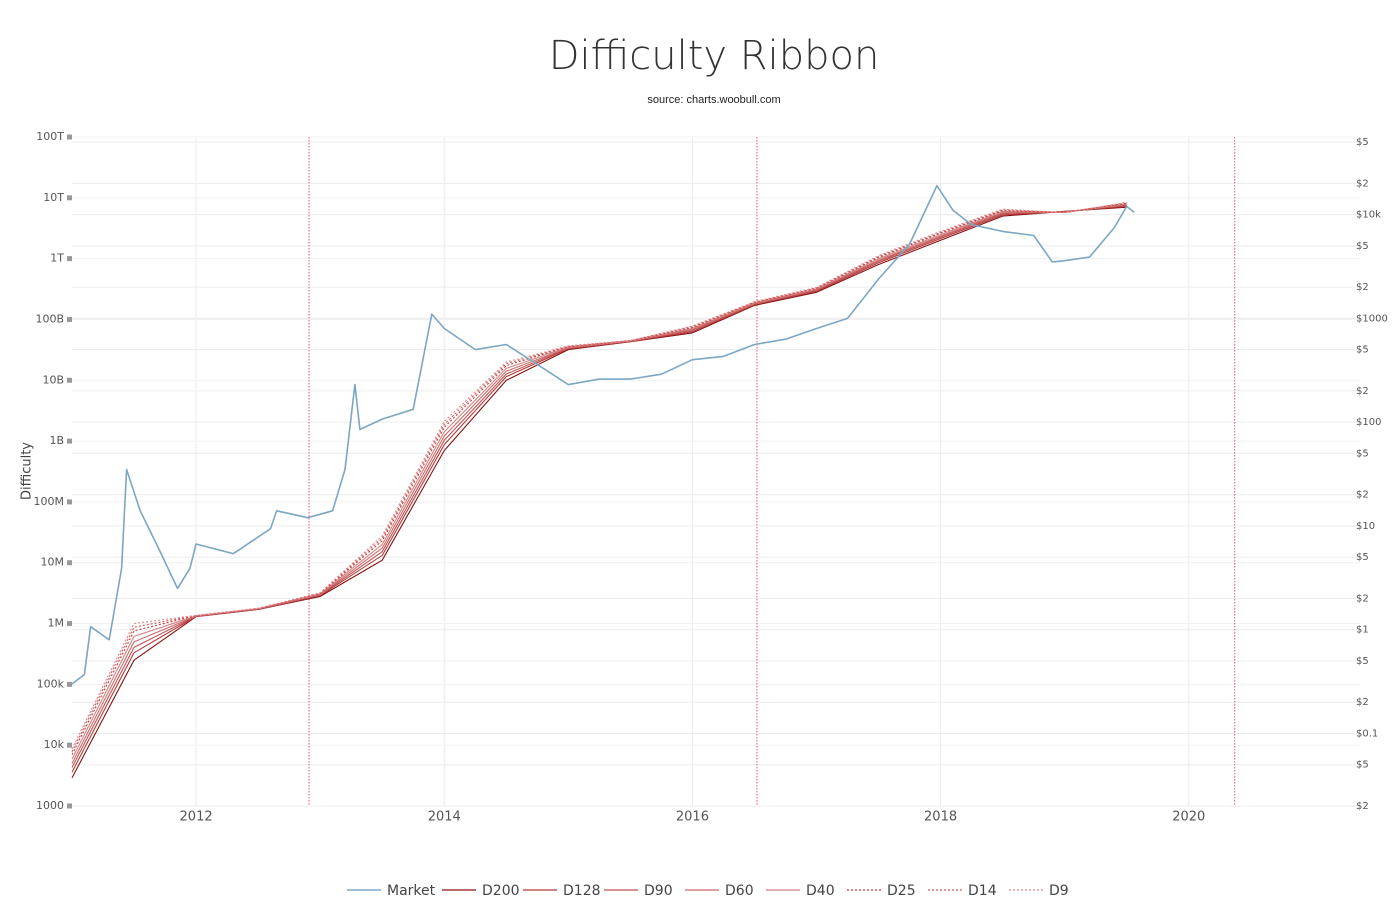 The height and width of the screenshot is (917, 1400). Describe the element at coordinates (692, 817) in the screenshot. I see `x-tick-label: 2016` at that location.